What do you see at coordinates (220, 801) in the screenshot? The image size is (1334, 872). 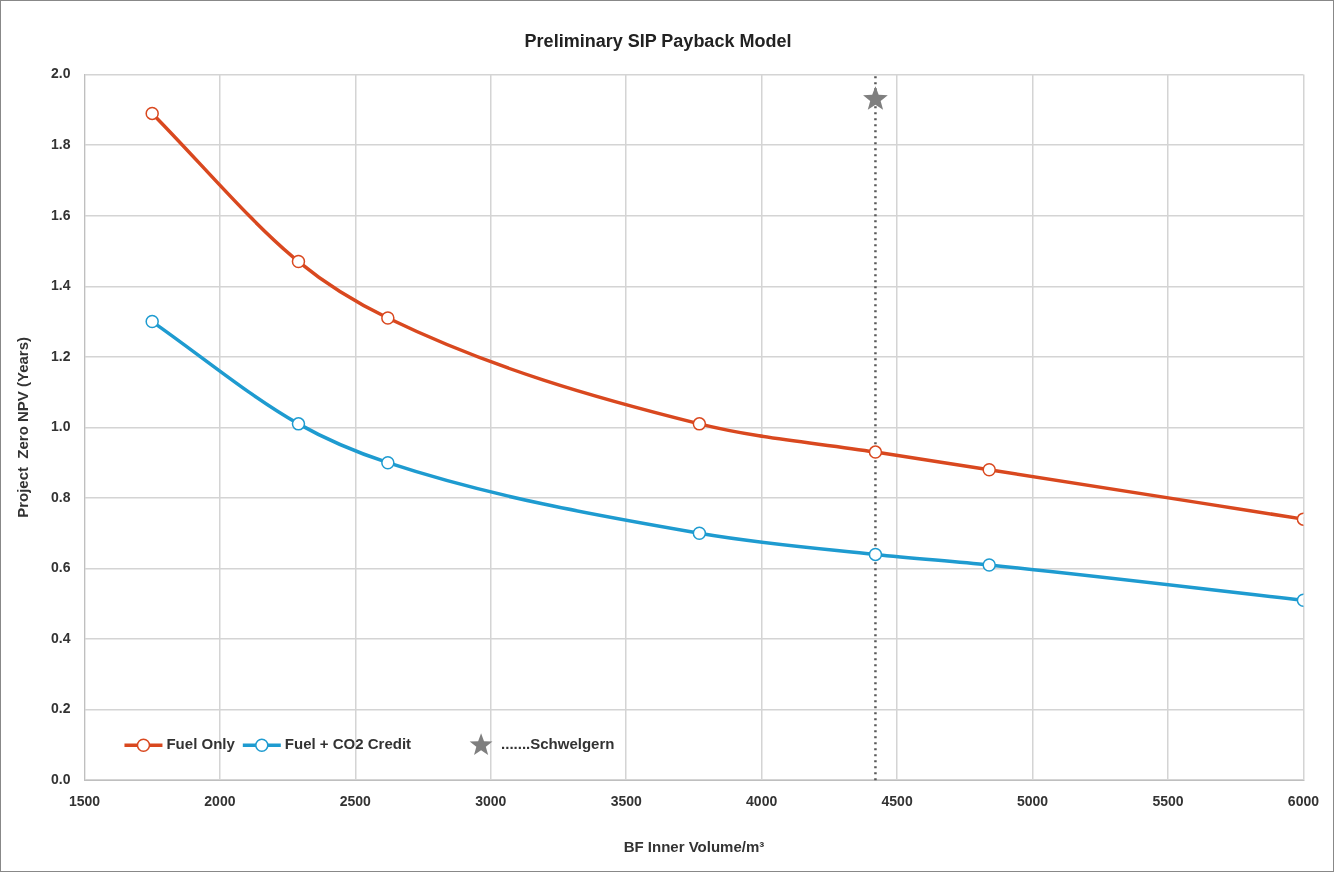 I see `x-tick-label: 2000` at bounding box center [220, 801].